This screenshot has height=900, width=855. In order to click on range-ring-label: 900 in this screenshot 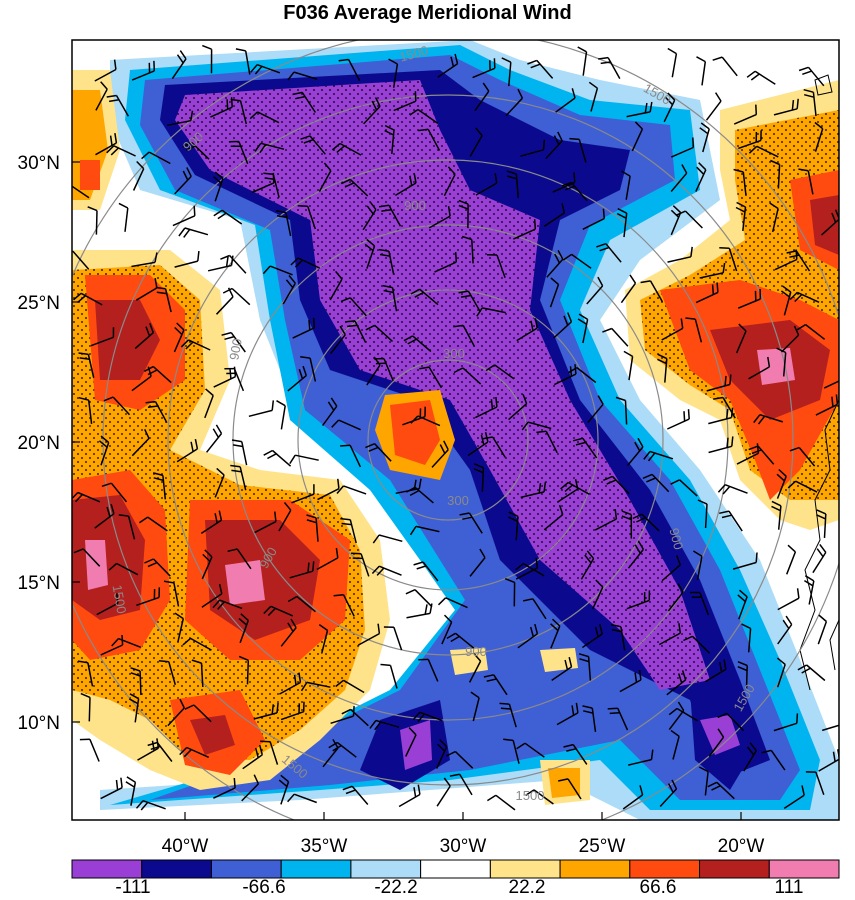, I will do `click(235, 349)`.